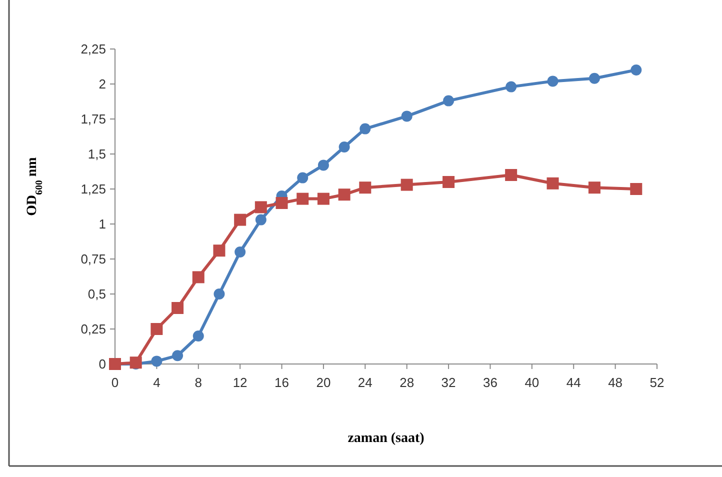 This screenshot has height=477, width=722. I want to click on x-tick-label: 40, so click(532, 382).